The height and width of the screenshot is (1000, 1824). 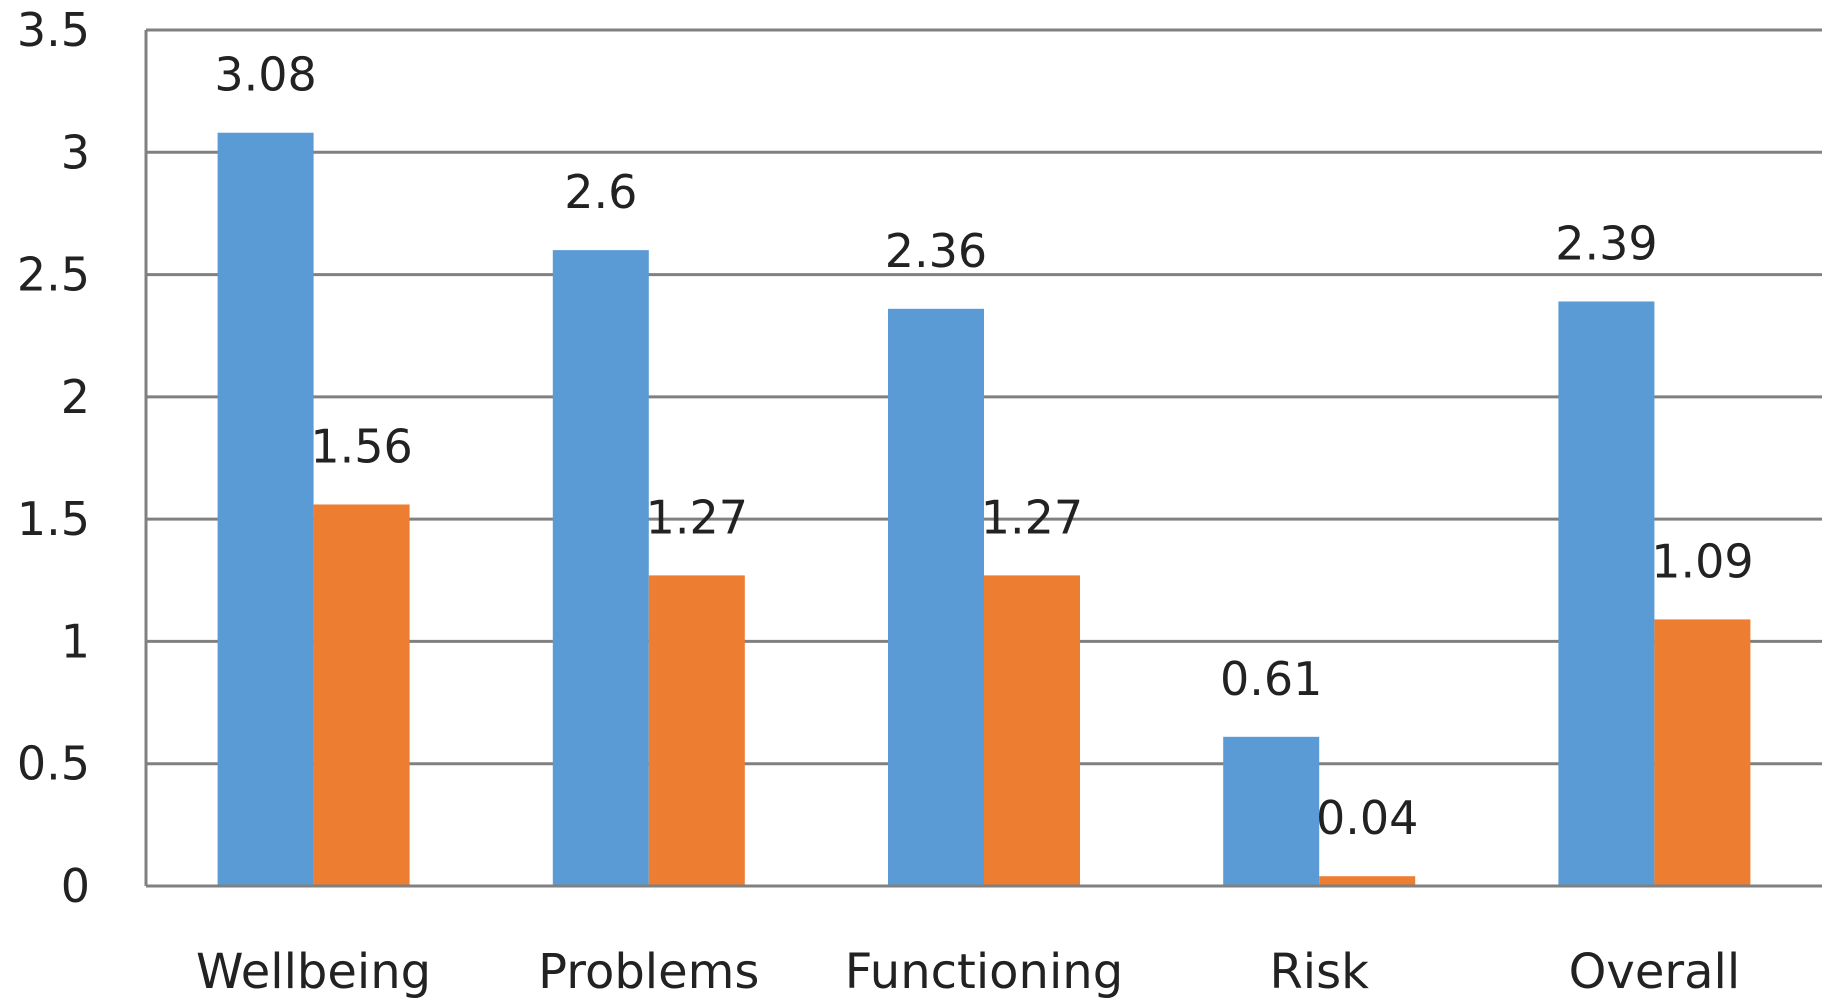 What do you see at coordinates (984, 972) in the screenshot?
I see `category-label-functioning: Functioning` at bounding box center [984, 972].